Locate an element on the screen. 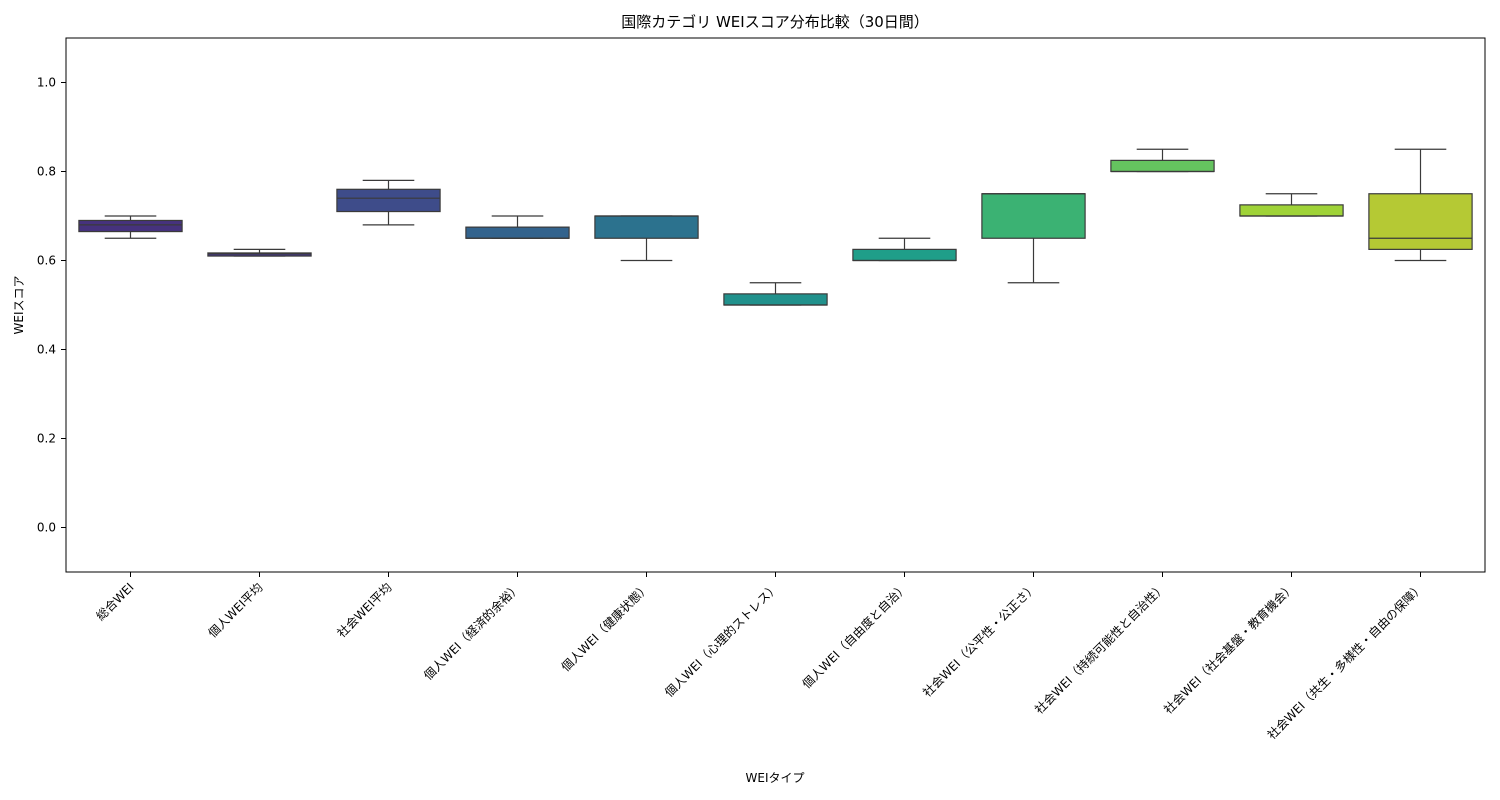 The image size is (1500, 800). x-tick-label: 個人WEI平均 is located at coordinates (236, 610).